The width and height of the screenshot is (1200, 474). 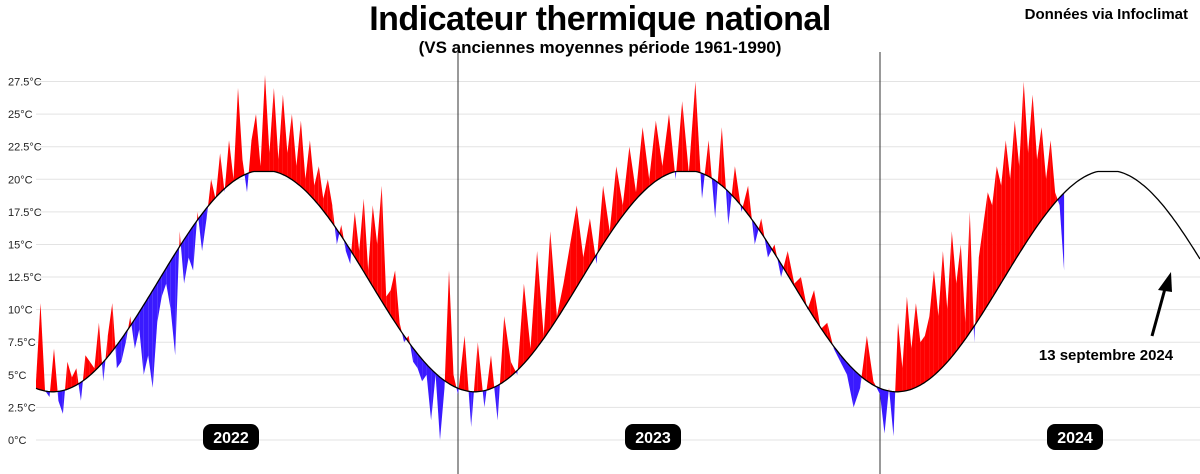 What do you see at coordinates (20, 311) in the screenshot?
I see `y-tick-label: 10°C` at bounding box center [20, 311].